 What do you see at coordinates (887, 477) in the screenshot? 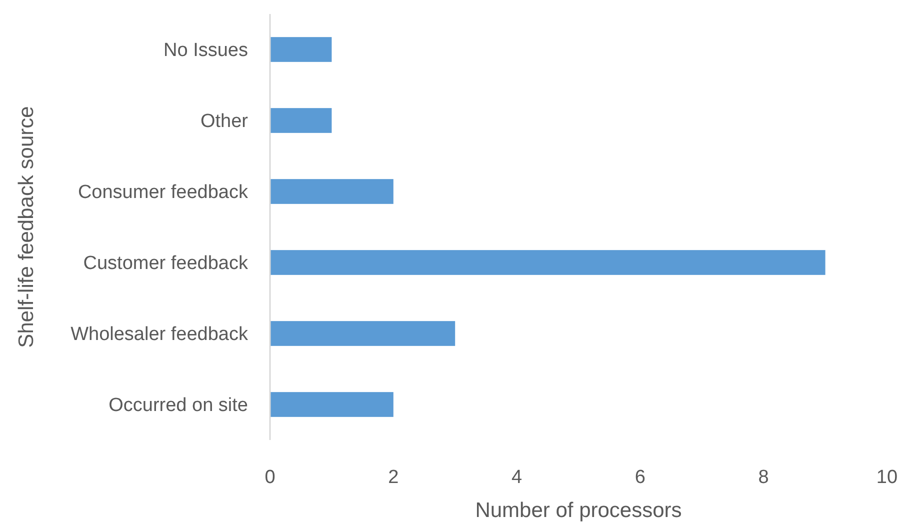
I see `x-tick-label: 10` at bounding box center [887, 477].